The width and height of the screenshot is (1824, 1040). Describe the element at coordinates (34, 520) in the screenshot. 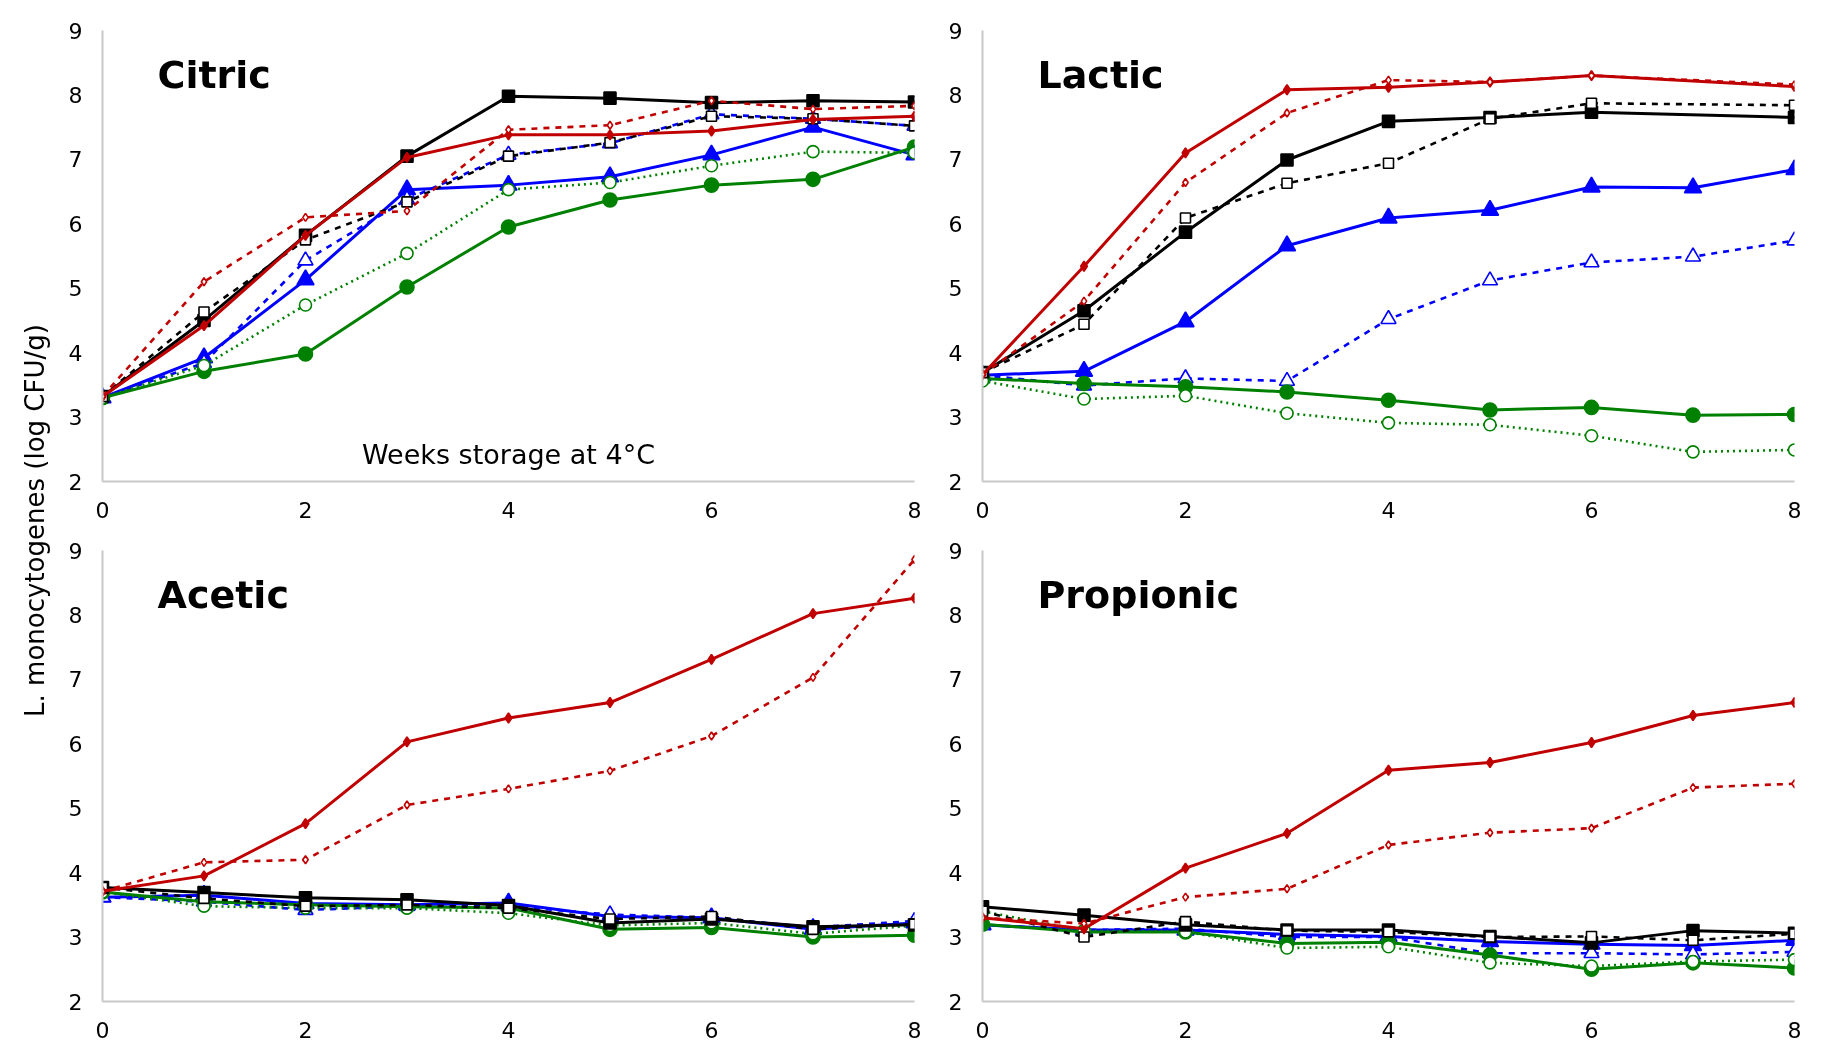

I see `y-axis-title: L. monocytogenes (log CFU/g)` at that location.